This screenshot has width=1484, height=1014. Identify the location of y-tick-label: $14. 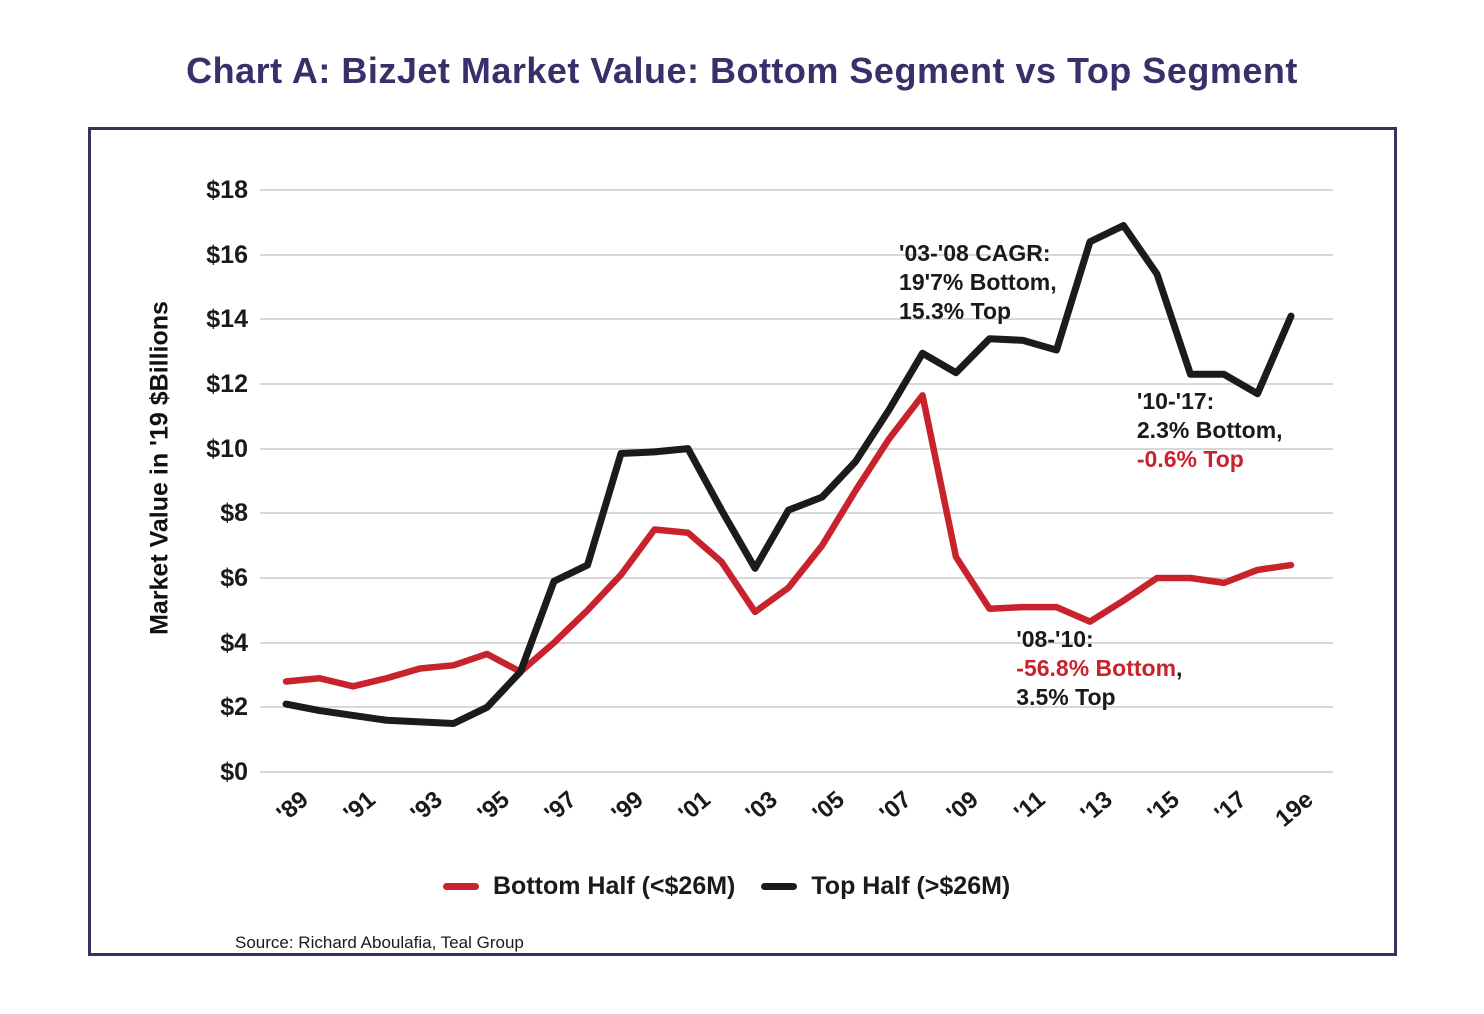
(227, 319).